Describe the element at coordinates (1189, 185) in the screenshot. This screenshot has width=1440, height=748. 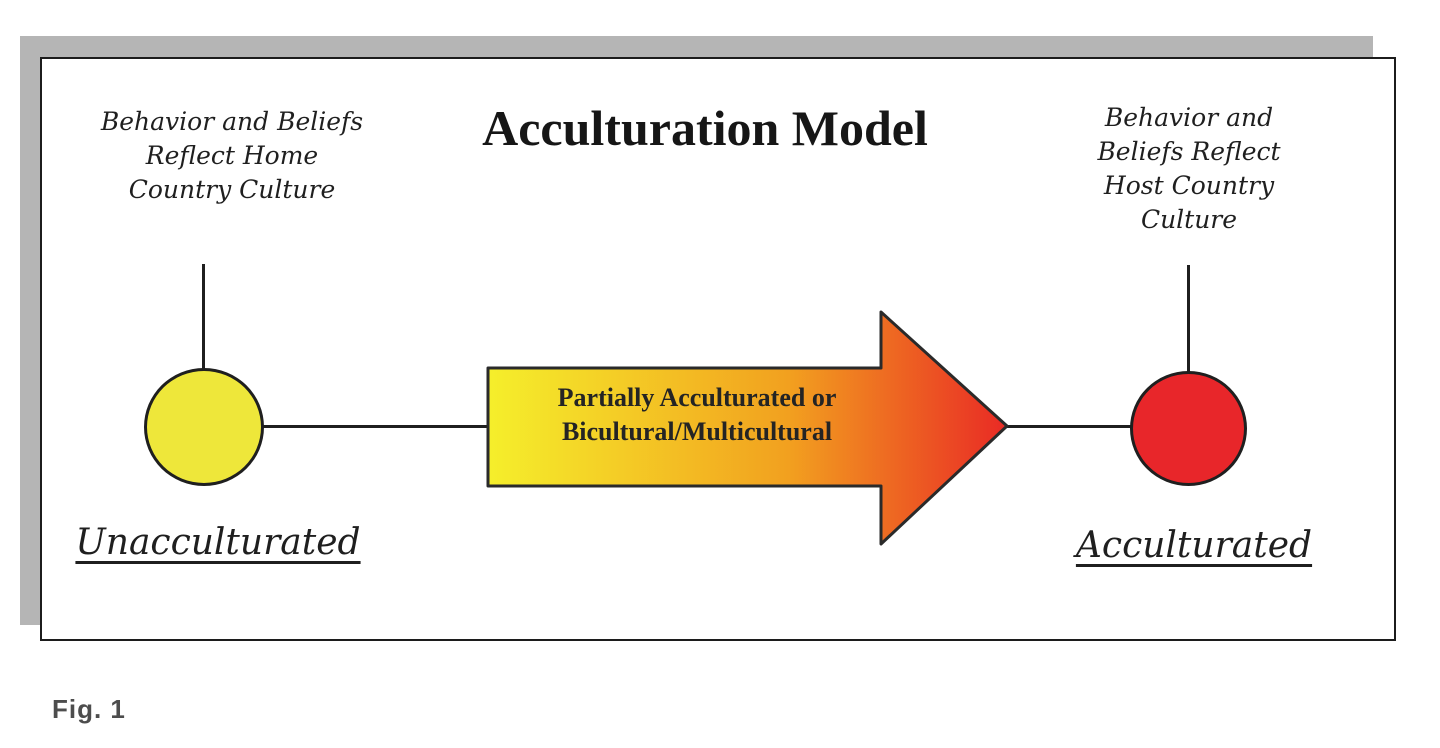
I see `caption-line: Host Country` at that location.